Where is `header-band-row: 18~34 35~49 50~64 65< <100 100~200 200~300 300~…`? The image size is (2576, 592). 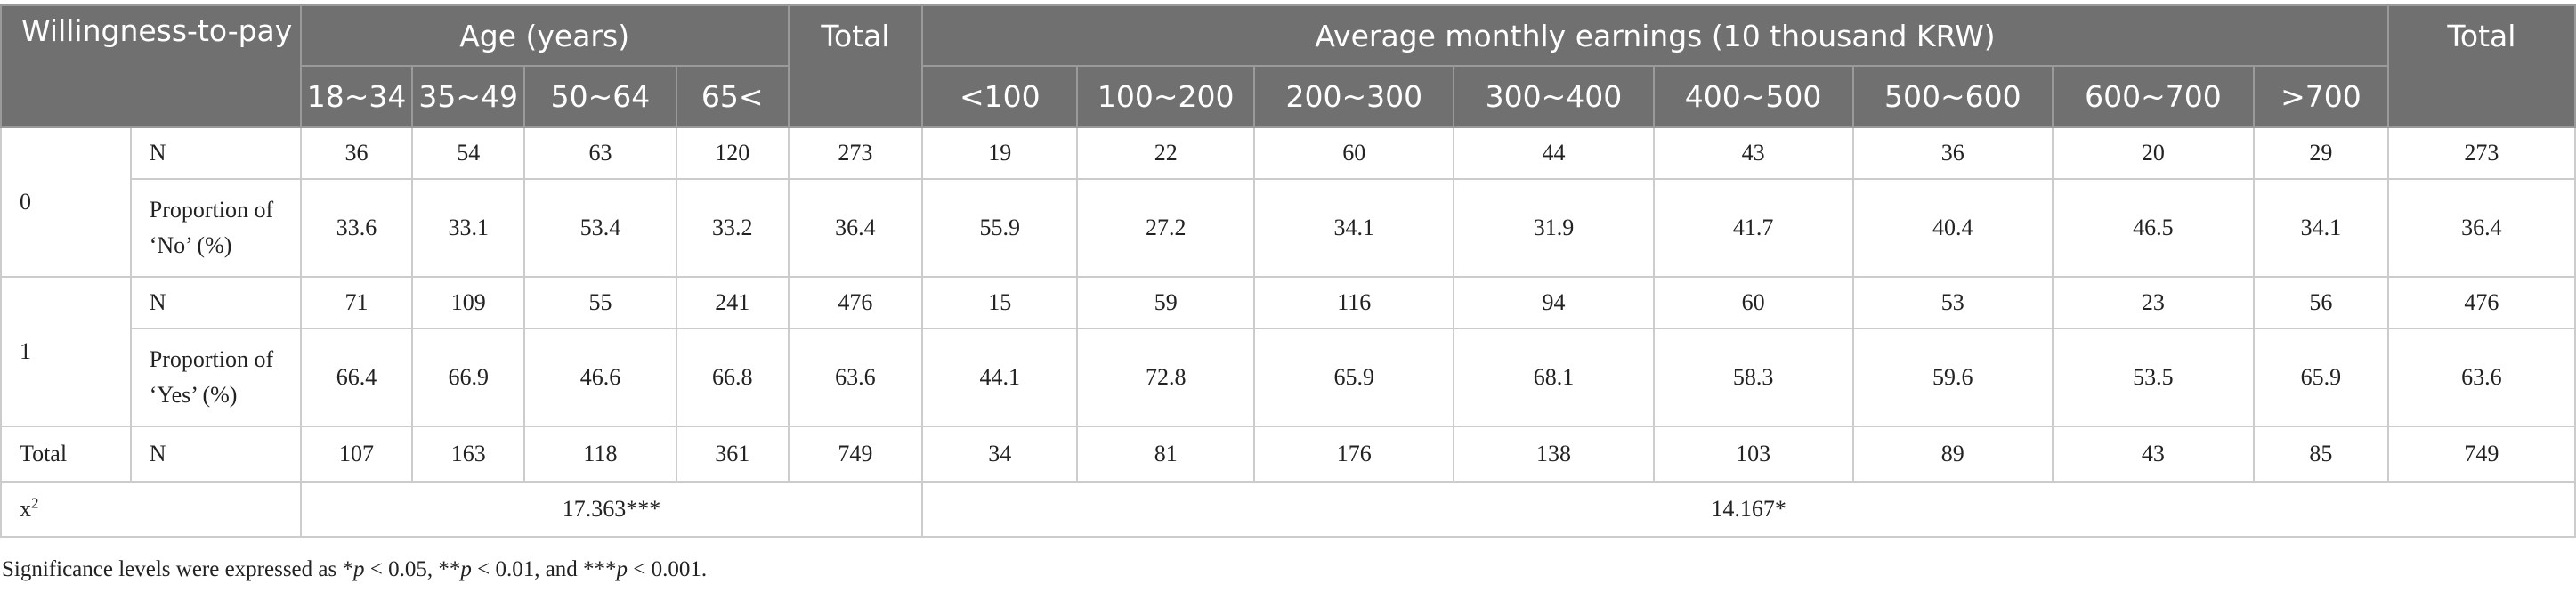 header-band-row: 18~34 35~49 50~64 65< <100 100~200 200~300 300~… is located at coordinates (1288, 96).